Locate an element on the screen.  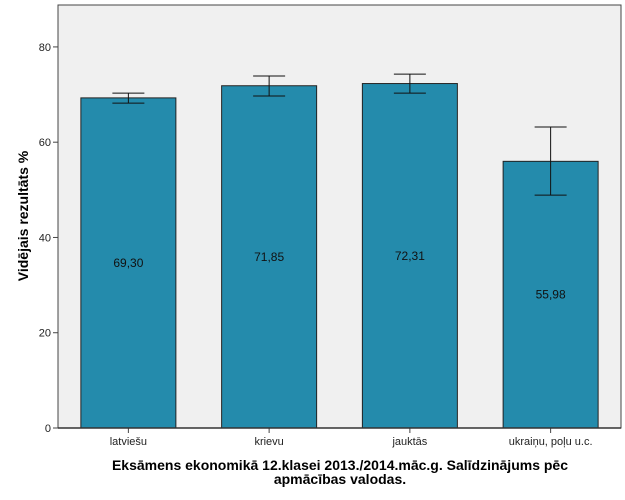
y-tick-label: 20 is located at coordinates (45, 334).